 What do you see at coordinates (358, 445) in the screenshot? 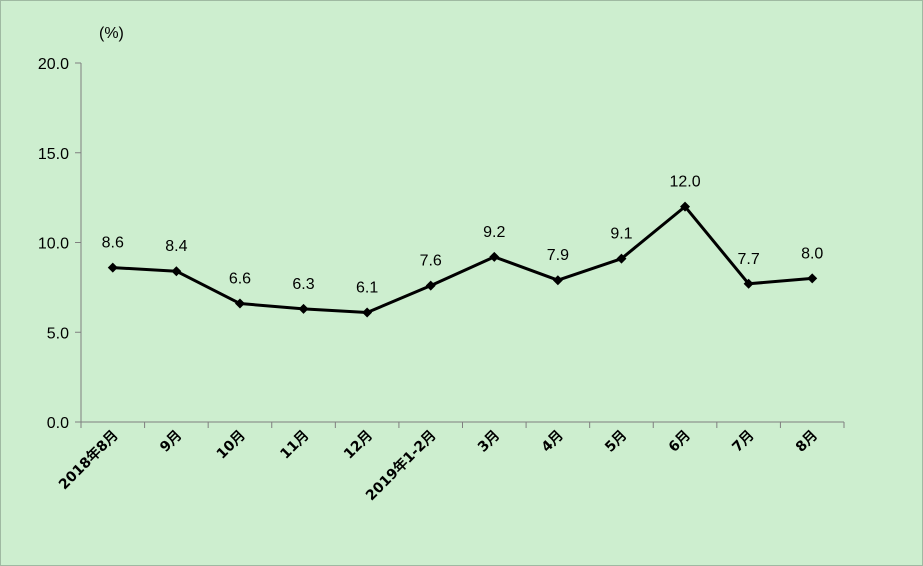
I see `x-tick-label: 12月` at bounding box center [358, 445].